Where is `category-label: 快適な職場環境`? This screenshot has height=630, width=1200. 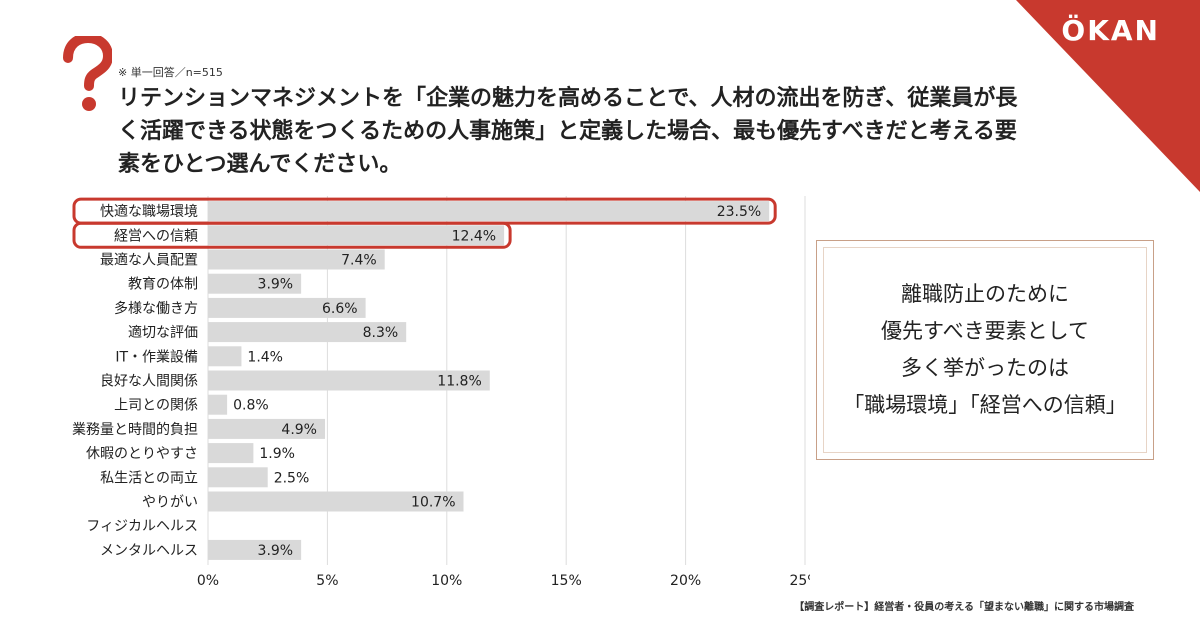 category-label: 快適な職場環境 is located at coordinates (149, 211).